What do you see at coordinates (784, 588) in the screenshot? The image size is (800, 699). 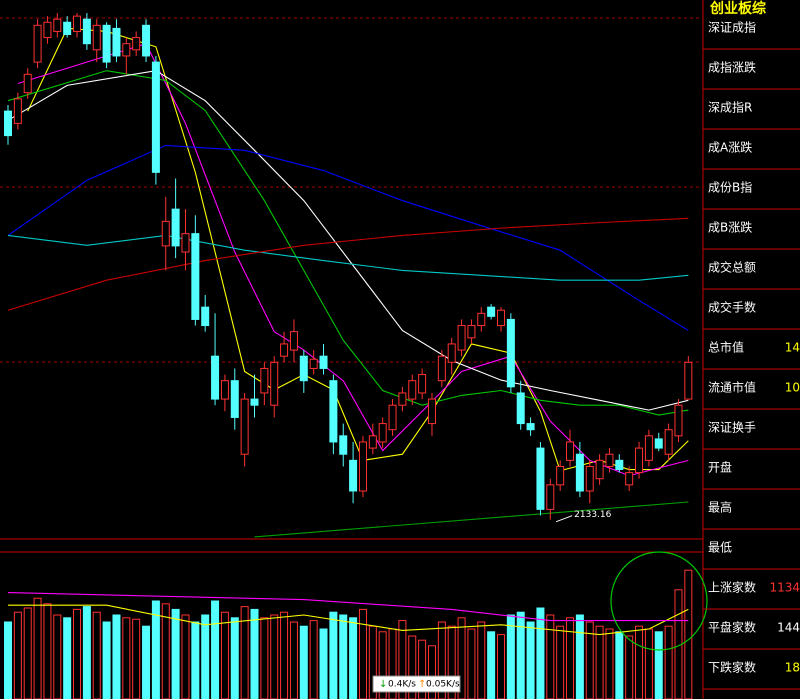 I see `row-value: 1134` at bounding box center [784, 588].